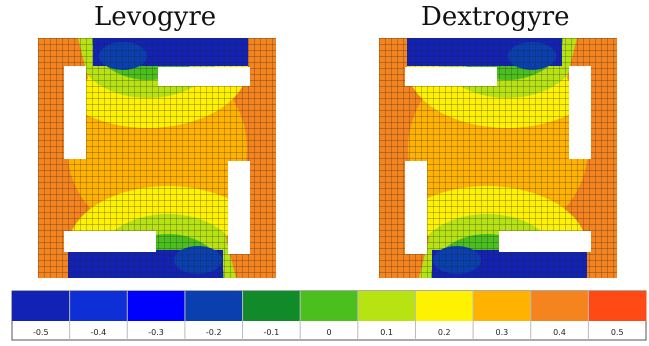  I want to click on title-dextrogyre: Dextrogyre, so click(495, 17).